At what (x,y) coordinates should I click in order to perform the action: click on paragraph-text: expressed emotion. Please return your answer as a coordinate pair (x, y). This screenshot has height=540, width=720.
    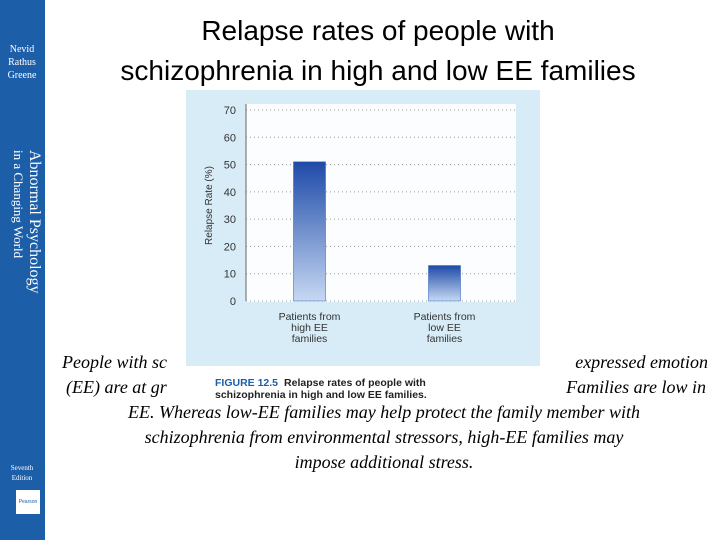
    Looking at the image, I should click on (641, 362).